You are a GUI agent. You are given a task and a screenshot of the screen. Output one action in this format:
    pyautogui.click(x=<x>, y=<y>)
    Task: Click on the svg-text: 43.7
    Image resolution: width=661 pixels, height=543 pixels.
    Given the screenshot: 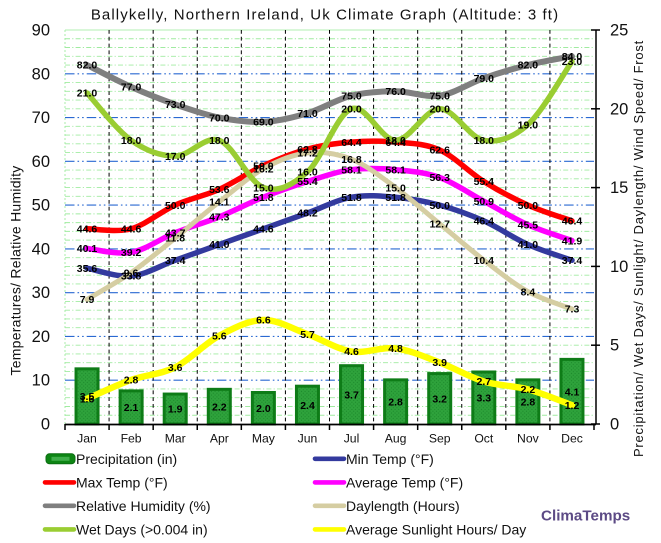 What is the action you would take?
    pyautogui.click(x=175, y=233)
    